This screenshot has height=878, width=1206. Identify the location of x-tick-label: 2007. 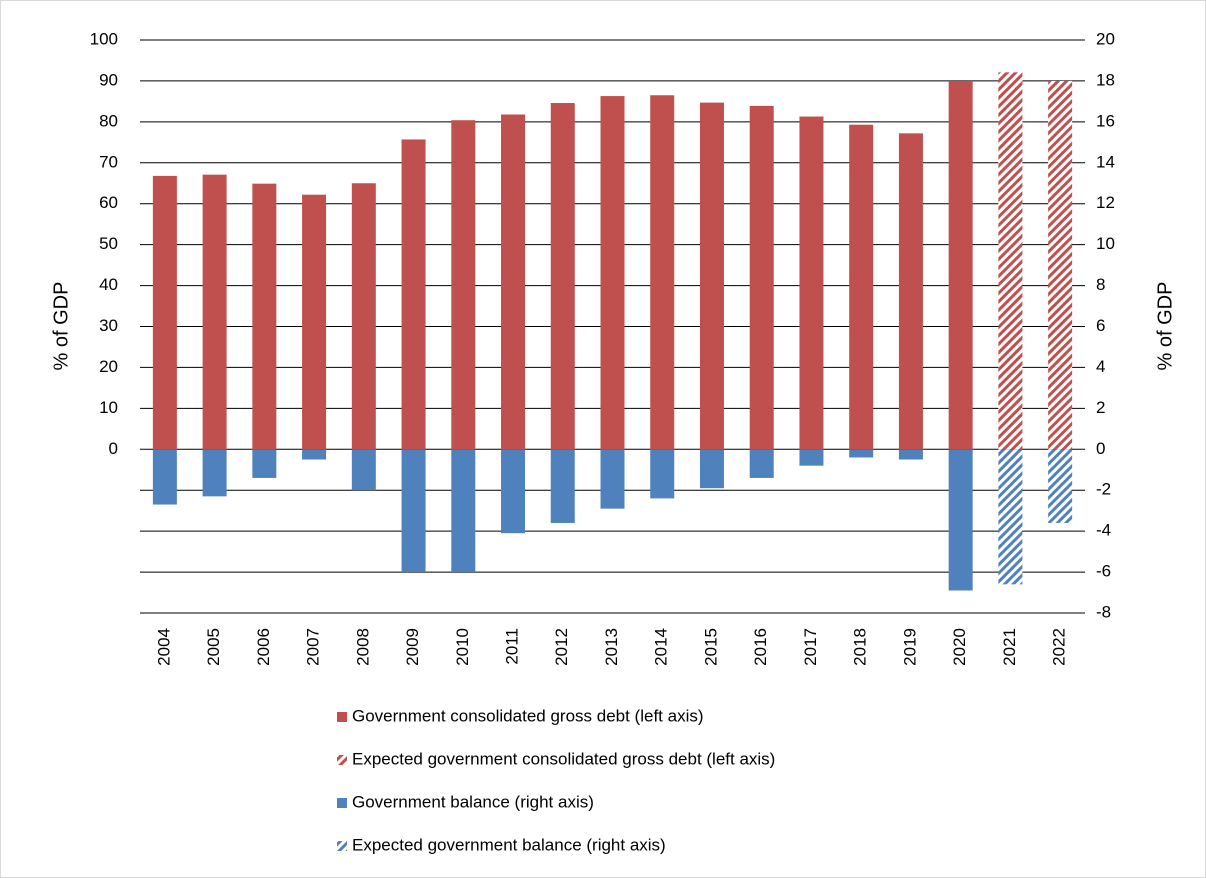
(313, 647).